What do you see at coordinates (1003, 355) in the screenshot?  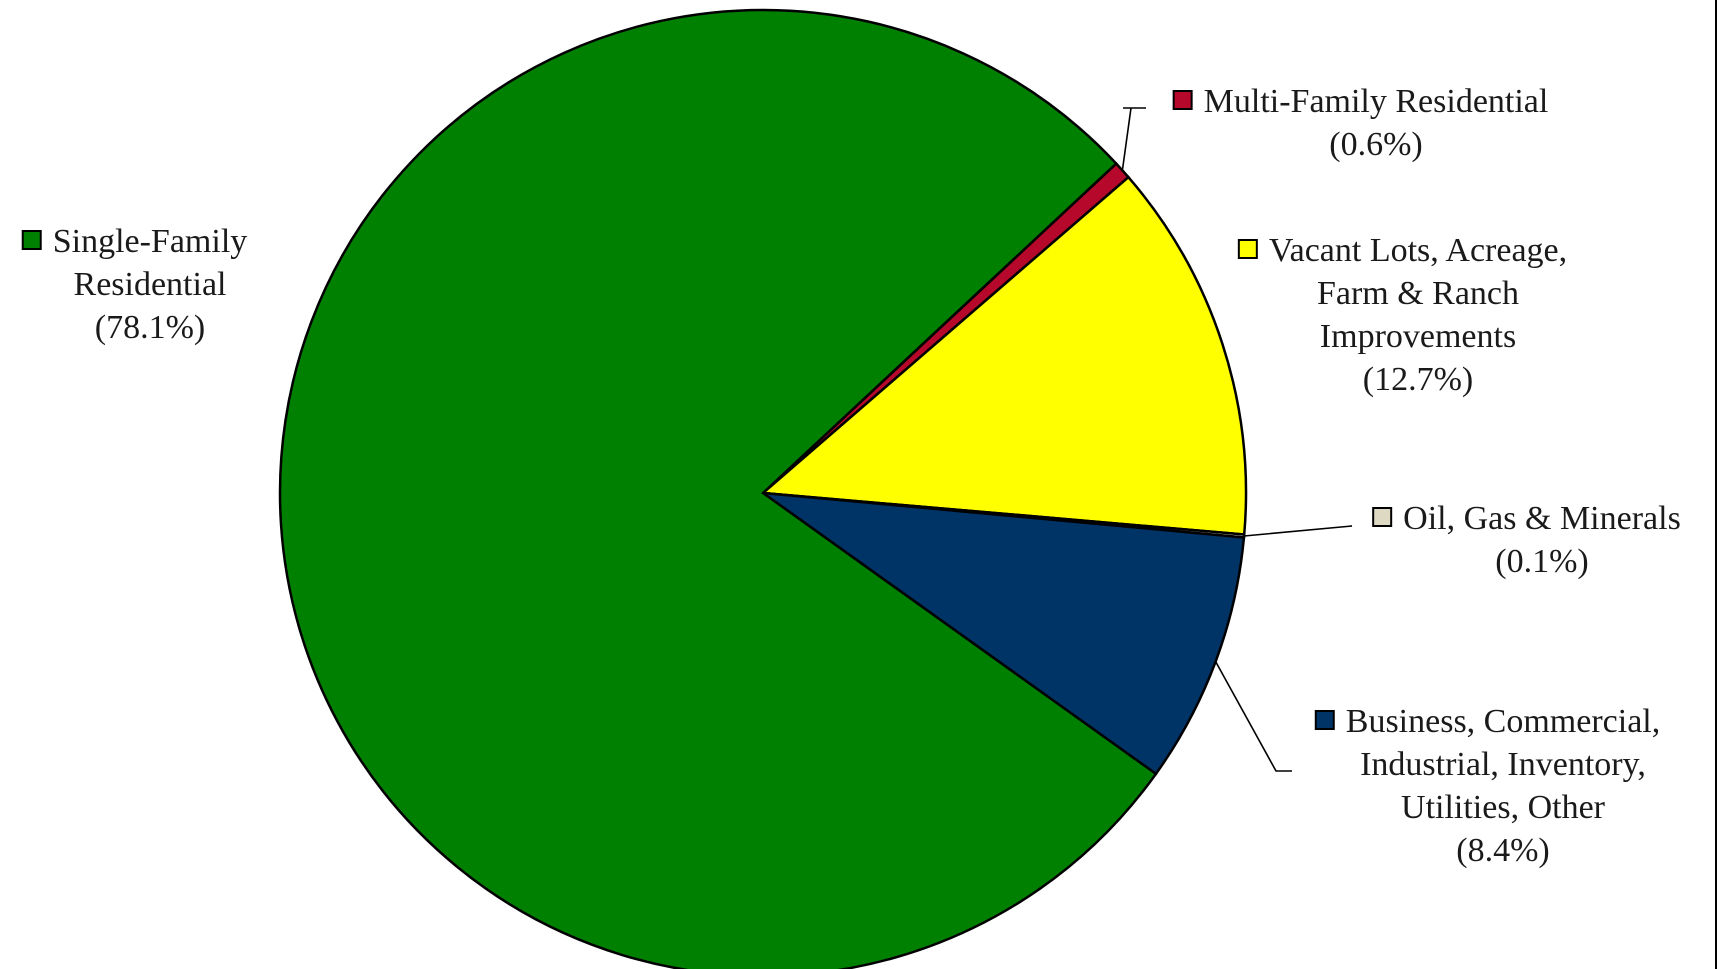 I see `pie-slice-vacant-lots` at bounding box center [1003, 355].